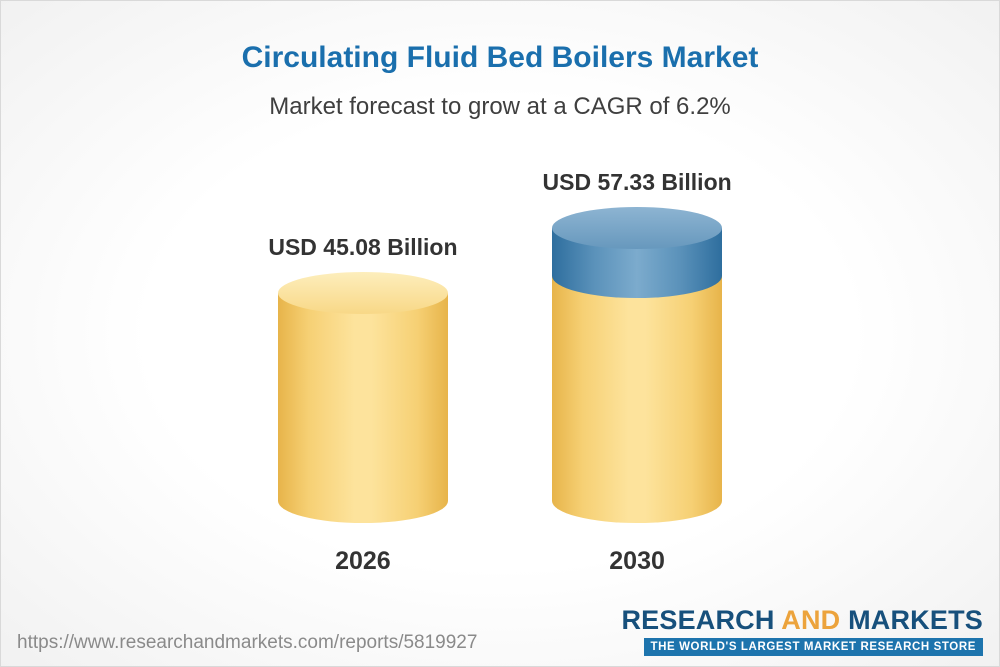  I want to click on logo-word-markets: MARKETS, so click(915, 620).